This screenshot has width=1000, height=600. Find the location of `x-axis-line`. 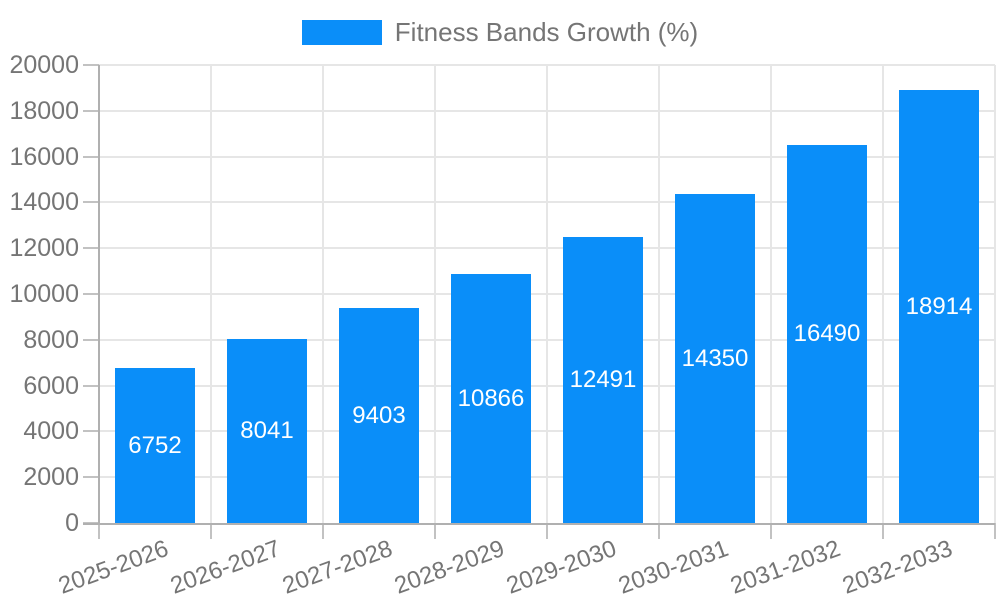

x-axis-line is located at coordinates (539, 524).